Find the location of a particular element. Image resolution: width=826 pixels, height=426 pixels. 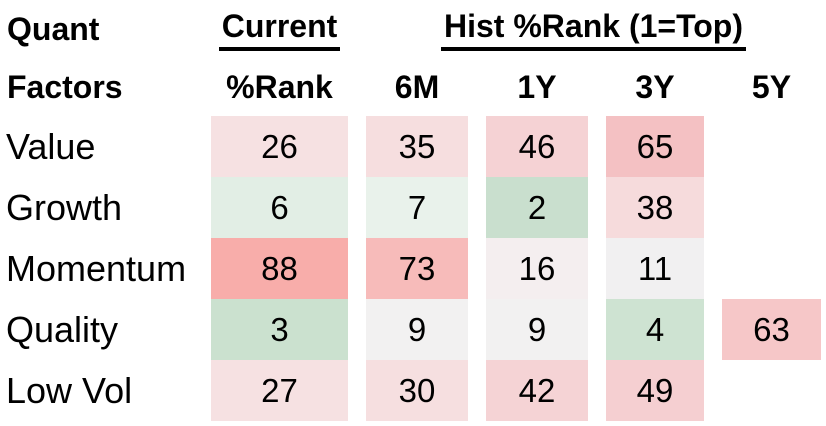

heatmap-cell-lowvol-5y is located at coordinates (771, 390).